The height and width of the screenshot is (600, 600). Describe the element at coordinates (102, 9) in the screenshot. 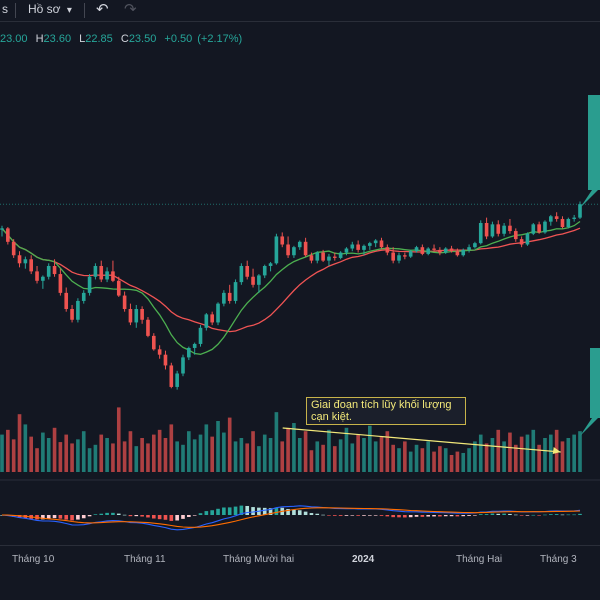

I see `undo-icon: ↶` at that location.